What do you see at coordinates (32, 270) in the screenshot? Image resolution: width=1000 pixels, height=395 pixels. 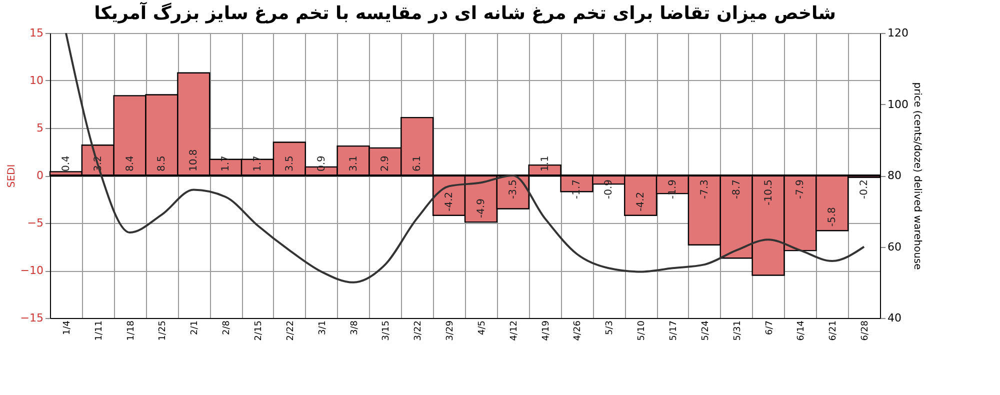 I see `y-tick-label: −10` at bounding box center [32, 270].